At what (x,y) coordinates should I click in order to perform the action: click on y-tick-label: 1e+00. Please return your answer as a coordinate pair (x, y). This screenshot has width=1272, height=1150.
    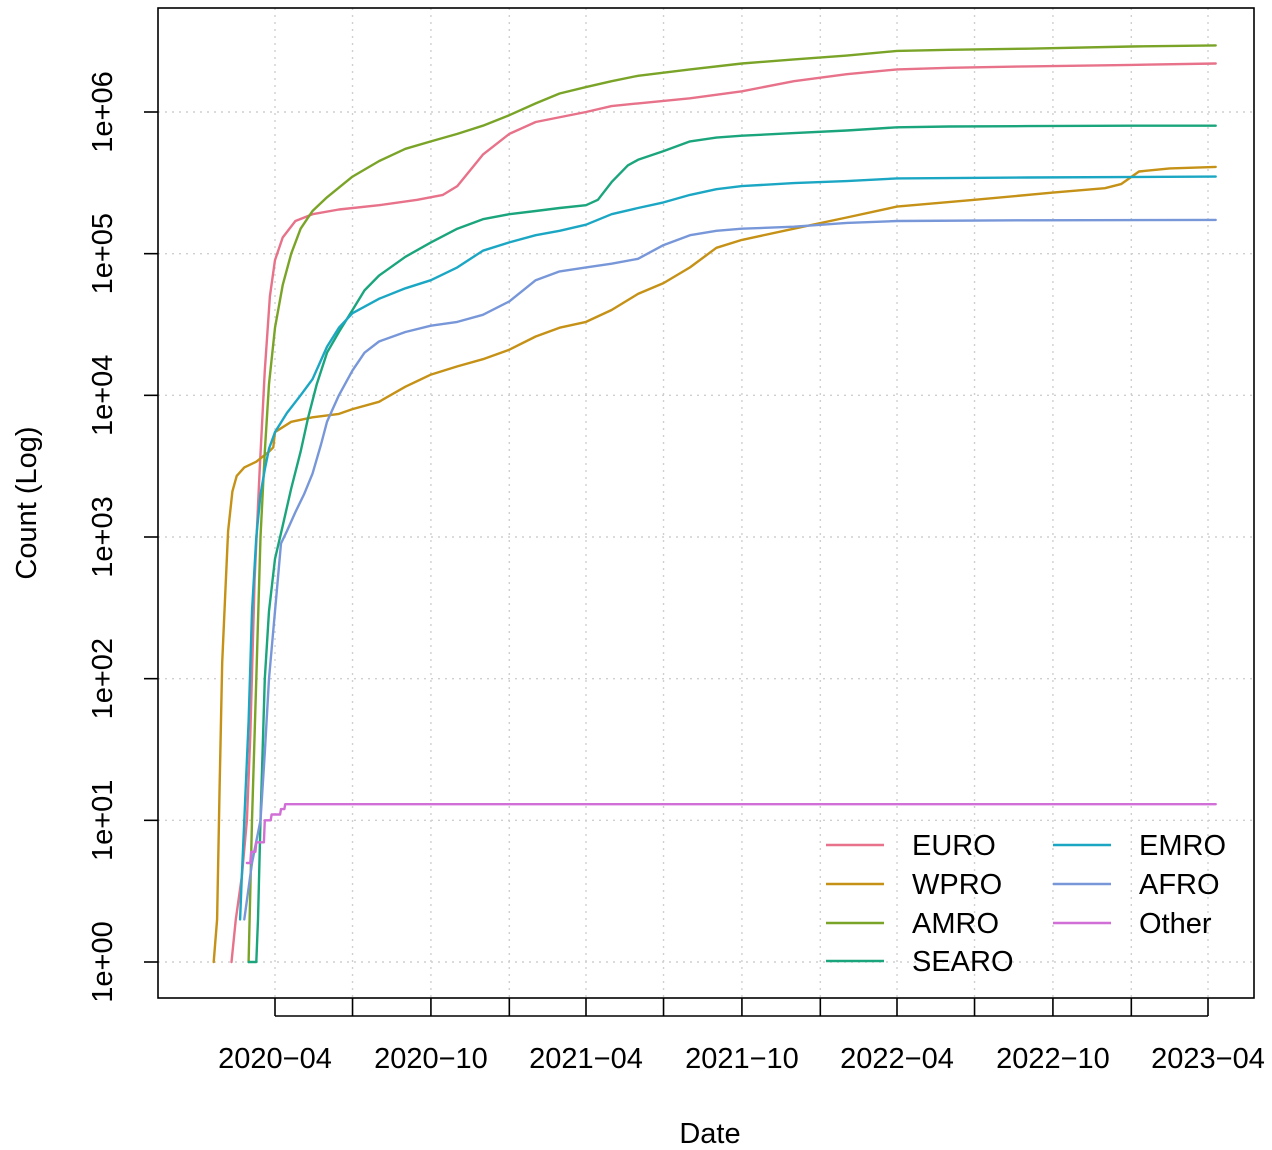
    Looking at the image, I should click on (103, 961).